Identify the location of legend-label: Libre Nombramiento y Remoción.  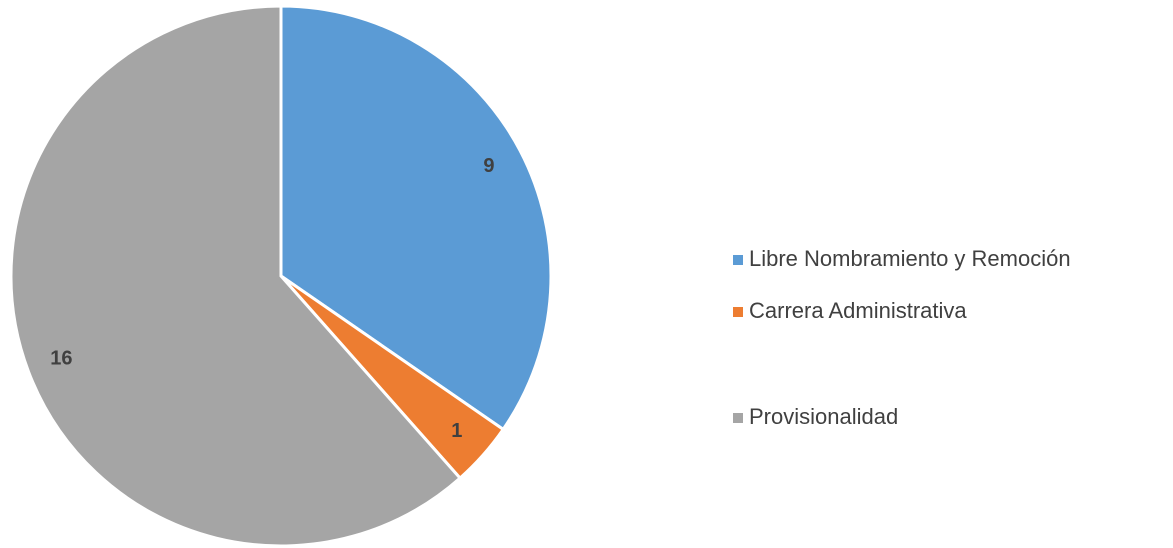
(910, 258).